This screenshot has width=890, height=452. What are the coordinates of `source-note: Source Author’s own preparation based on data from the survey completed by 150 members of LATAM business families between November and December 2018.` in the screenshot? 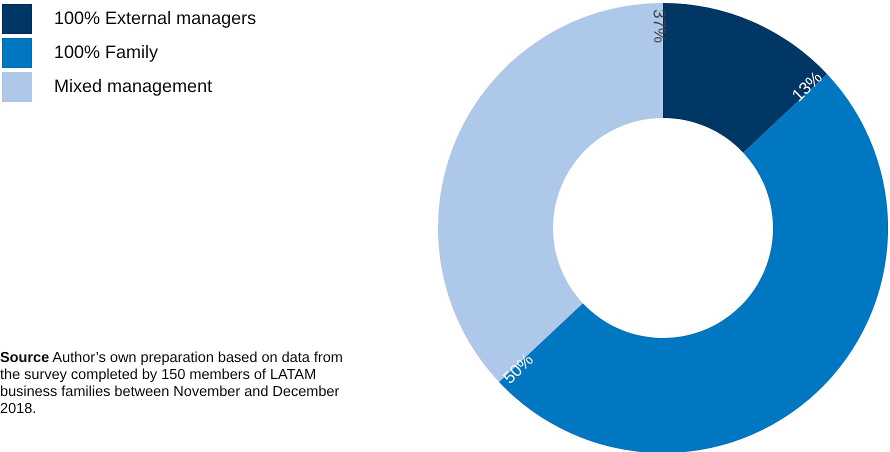 It's located at (172, 384).